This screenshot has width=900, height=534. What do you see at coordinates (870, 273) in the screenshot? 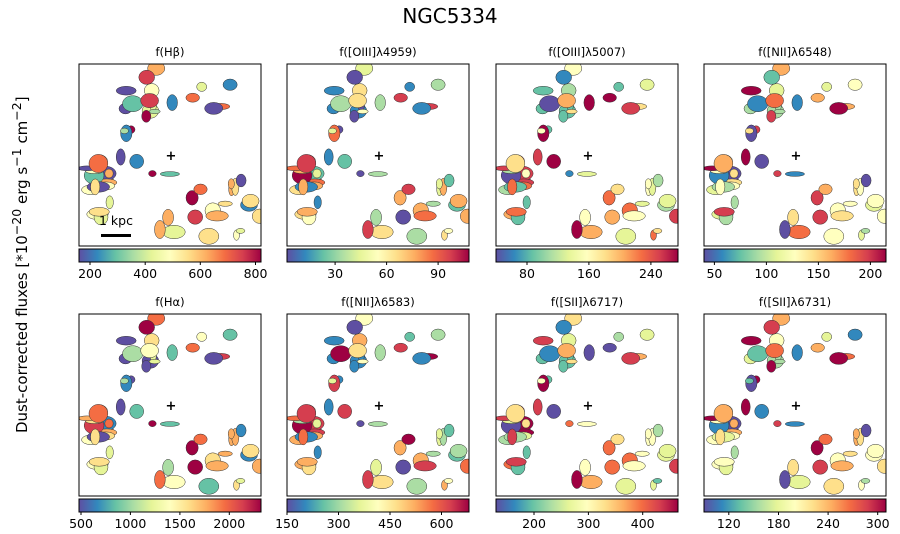
I see `colorbar-tick-label: 200` at bounding box center [870, 273].